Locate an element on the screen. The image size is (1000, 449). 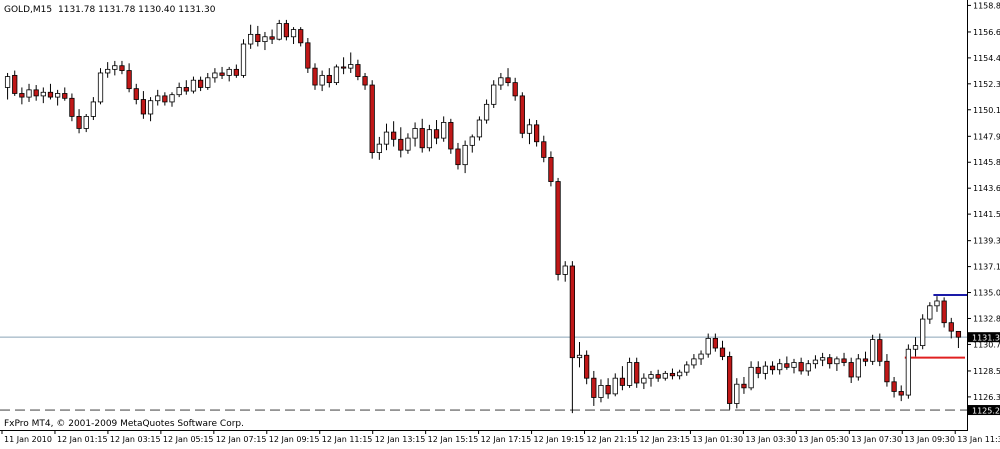
price-tick-label: 1147.95 is located at coordinates (986, 136).